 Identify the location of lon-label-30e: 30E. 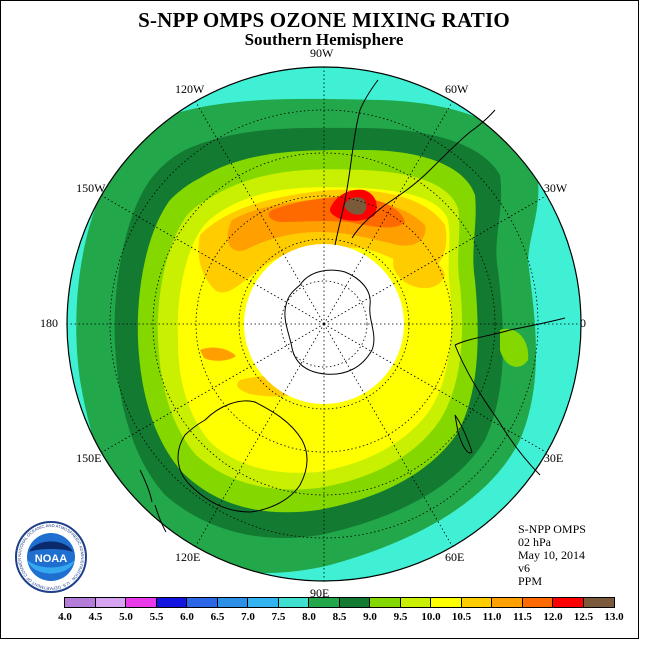
(553, 458).